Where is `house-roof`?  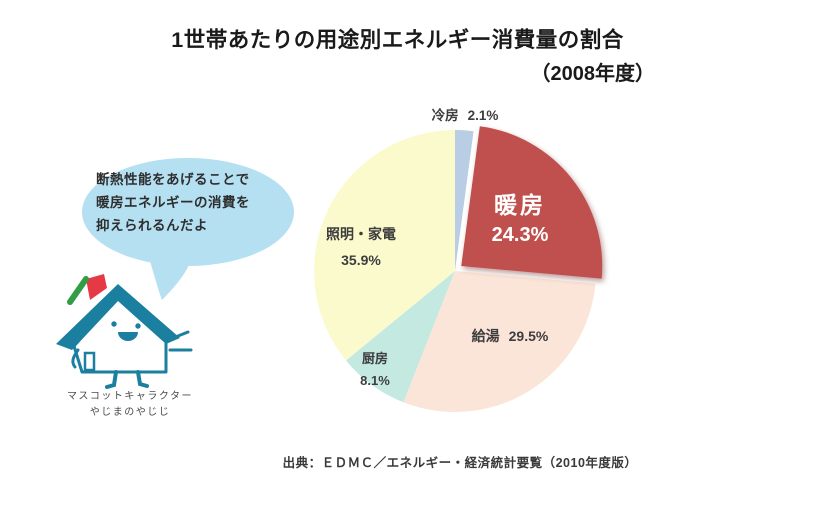 house-roof is located at coordinates (118, 317).